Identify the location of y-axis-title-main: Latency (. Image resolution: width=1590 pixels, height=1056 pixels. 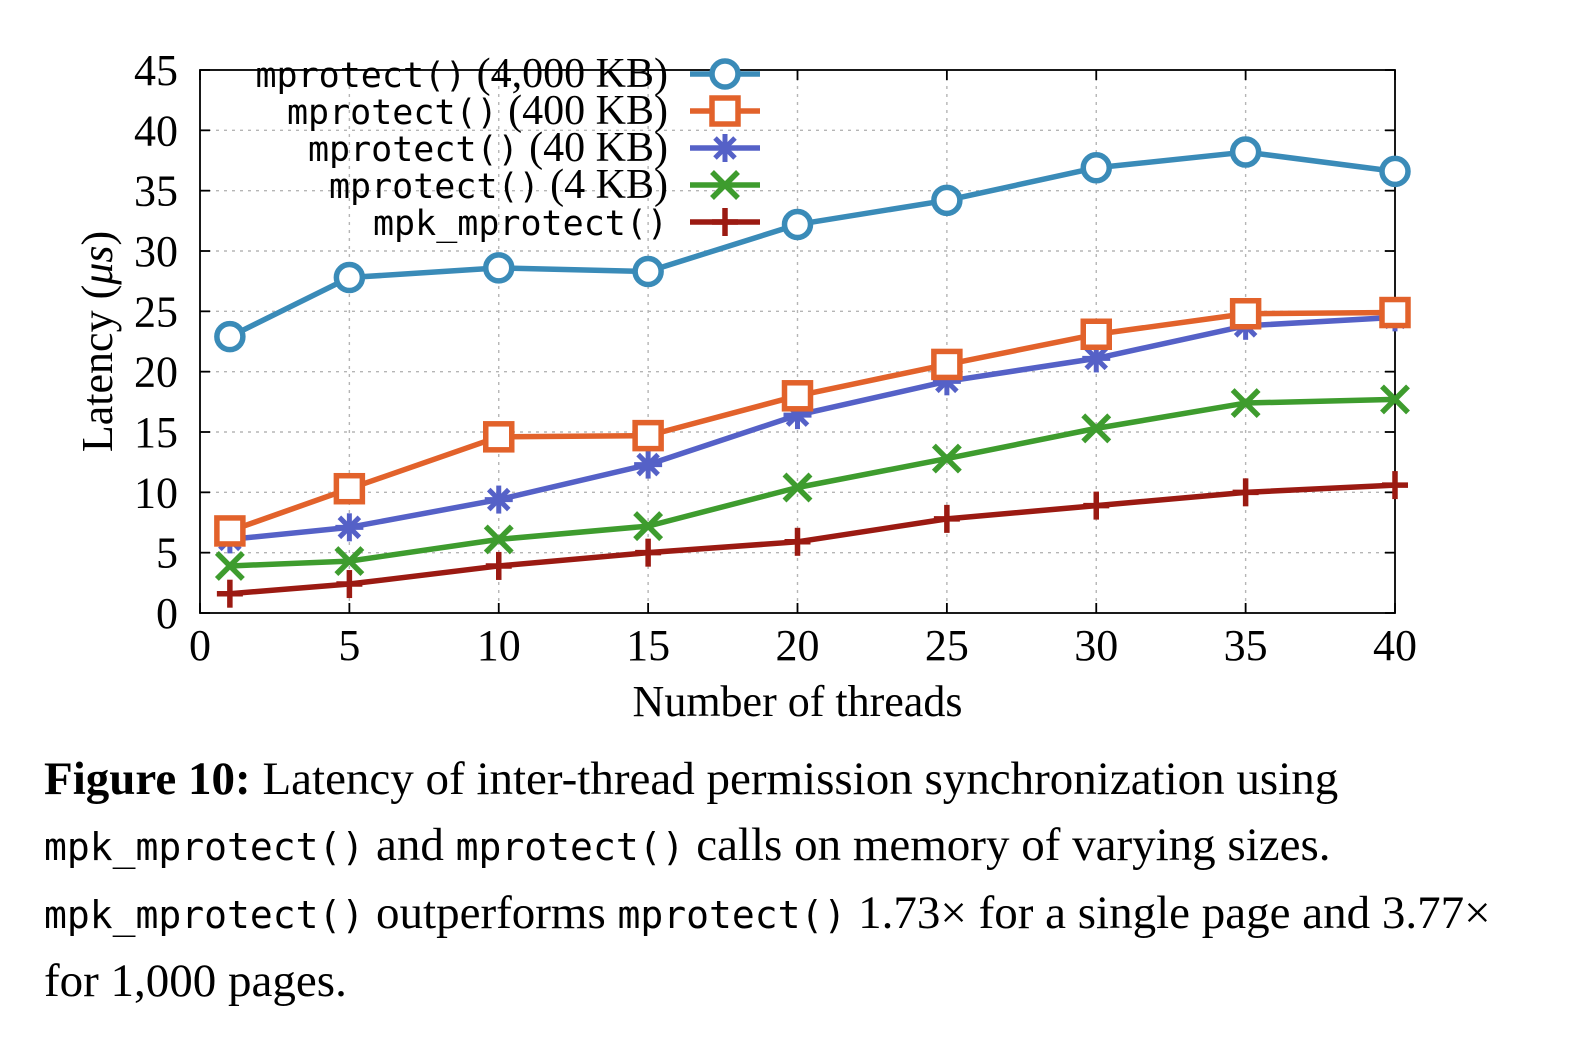
(97, 368).